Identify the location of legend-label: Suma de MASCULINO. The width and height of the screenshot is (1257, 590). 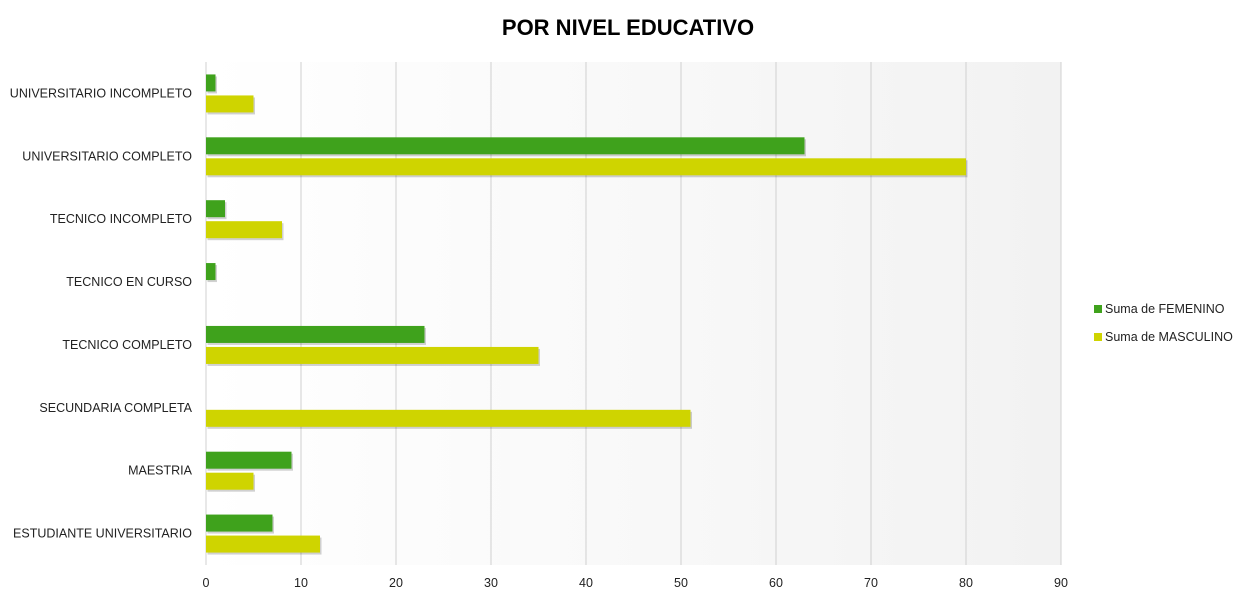
(1169, 337).